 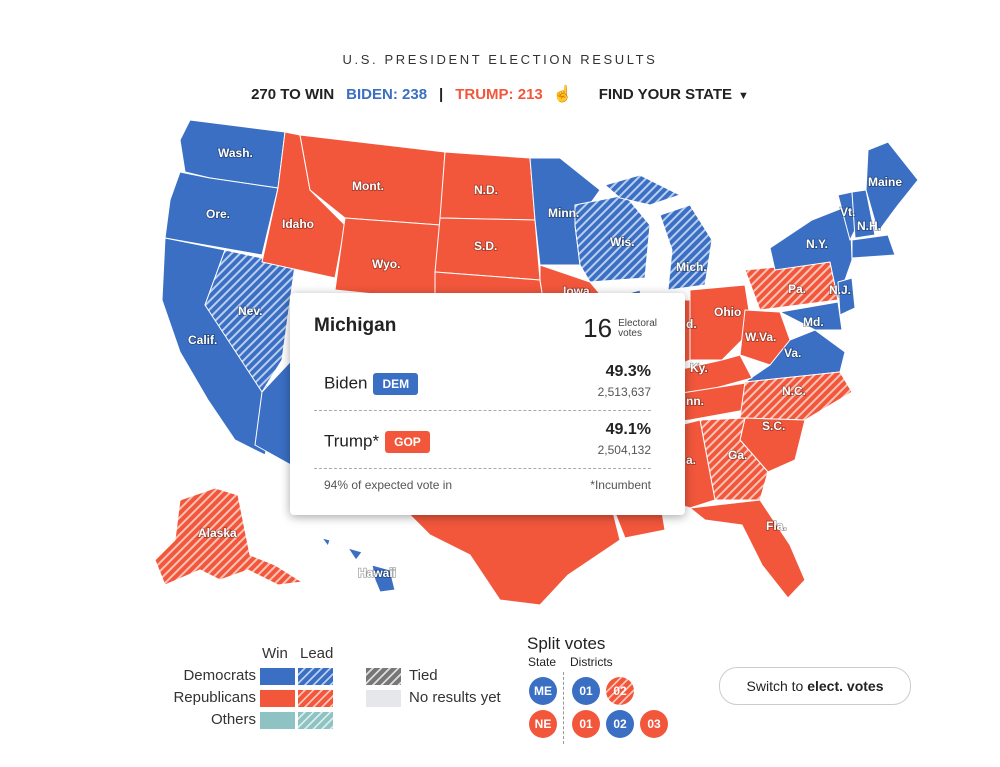 I want to click on label-vt: Vt., so click(x=847, y=212).